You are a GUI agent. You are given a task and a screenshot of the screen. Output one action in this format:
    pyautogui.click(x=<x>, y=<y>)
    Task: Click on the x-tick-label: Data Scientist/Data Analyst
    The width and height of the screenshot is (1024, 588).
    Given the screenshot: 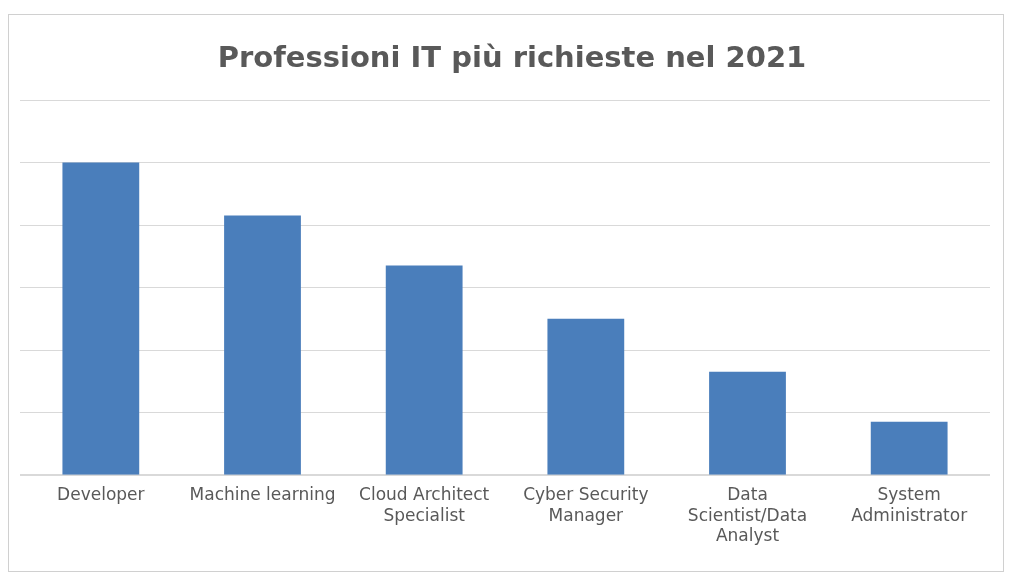 What is the action you would take?
    pyautogui.click(x=747, y=515)
    